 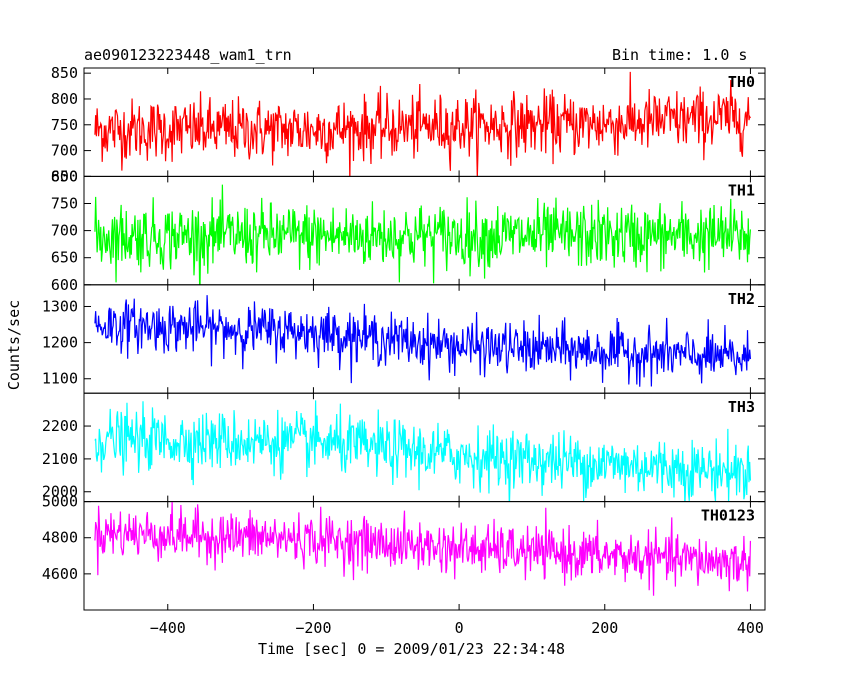 What do you see at coordinates (680, 55) in the screenshot?
I see `bin-time-label: Bin time: 1.0 s` at bounding box center [680, 55].